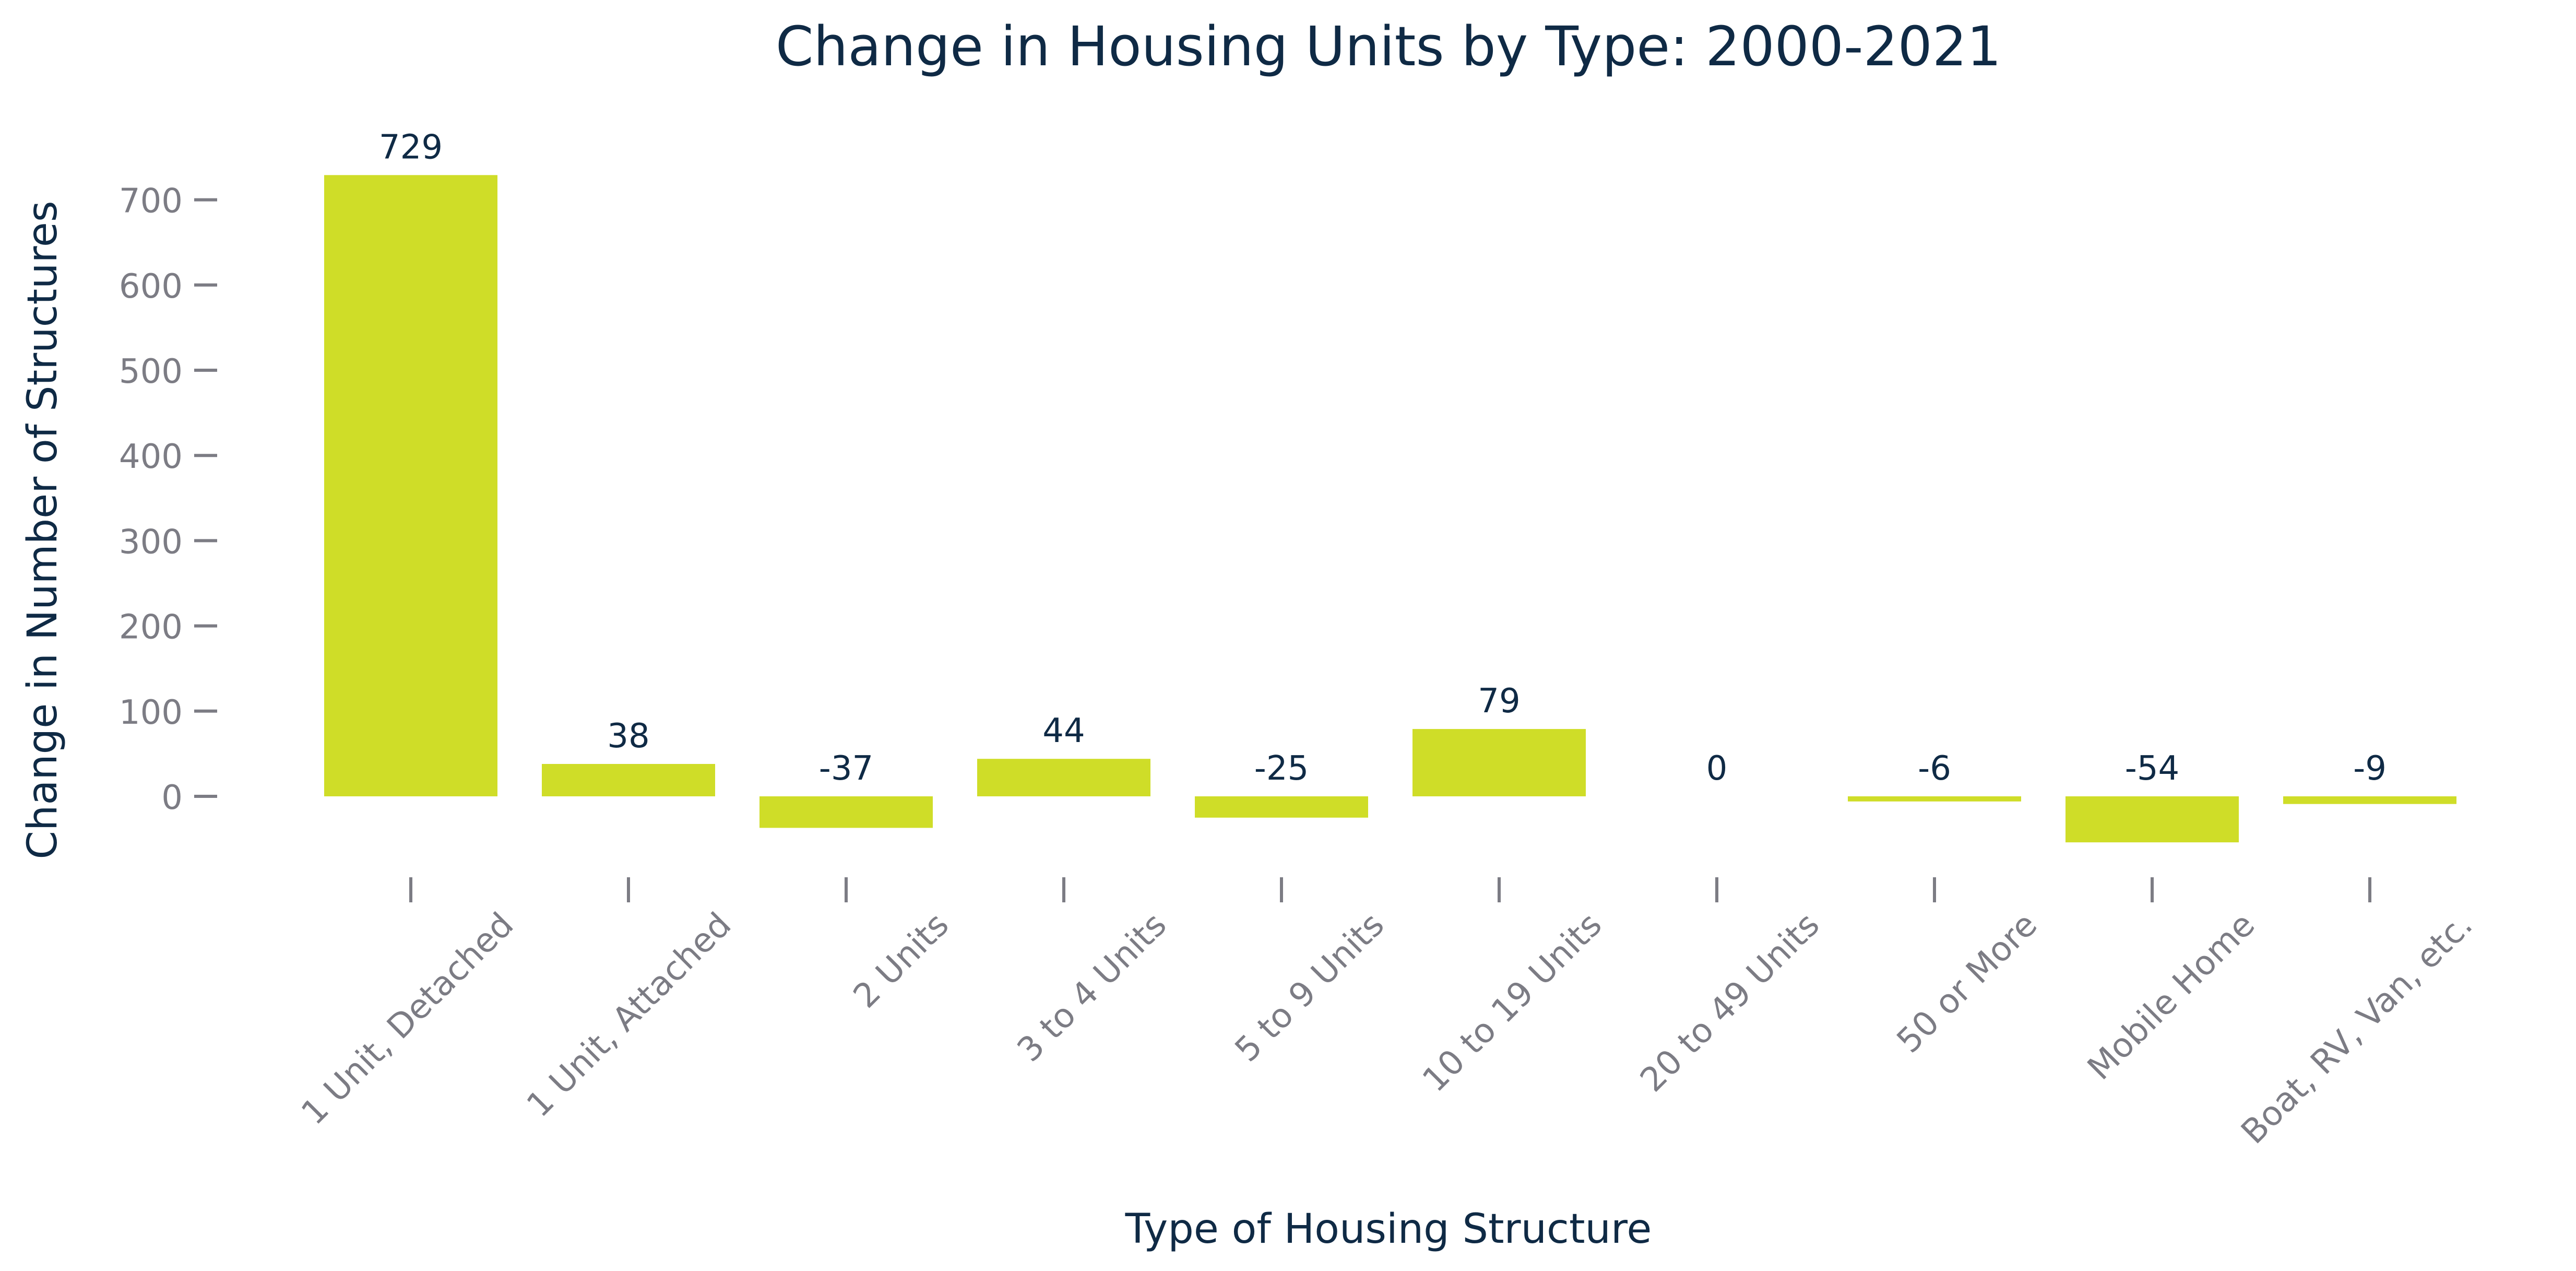 The height and width of the screenshot is (1271, 2576). Describe the element at coordinates (151, 286) in the screenshot. I see `y-tick-label: 600` at that location.